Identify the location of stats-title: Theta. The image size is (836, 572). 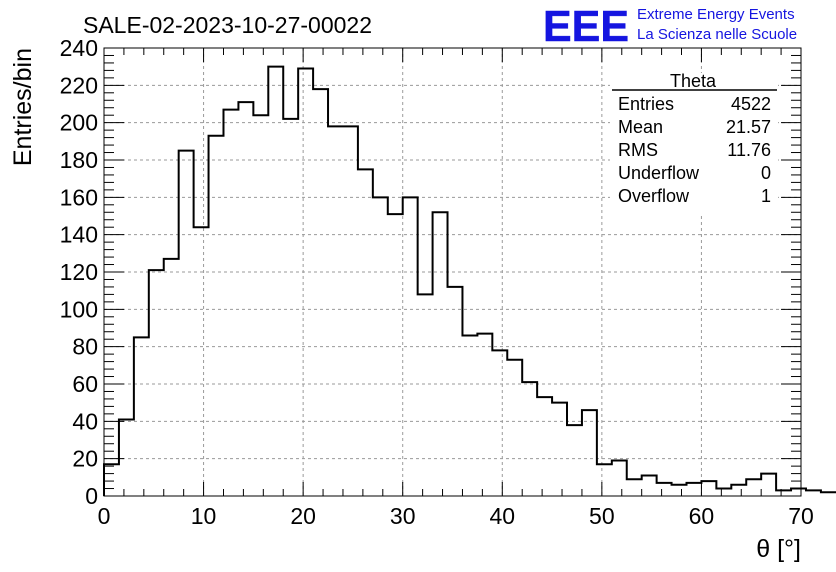
(693, 81).